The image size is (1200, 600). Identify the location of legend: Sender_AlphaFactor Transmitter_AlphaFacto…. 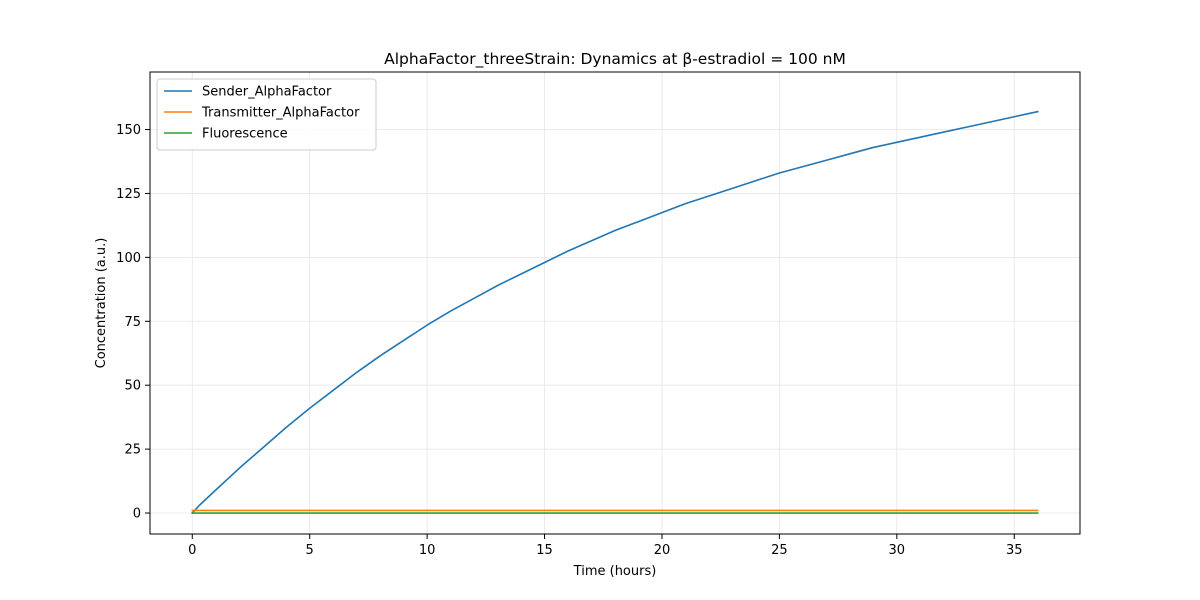
(266, 114).